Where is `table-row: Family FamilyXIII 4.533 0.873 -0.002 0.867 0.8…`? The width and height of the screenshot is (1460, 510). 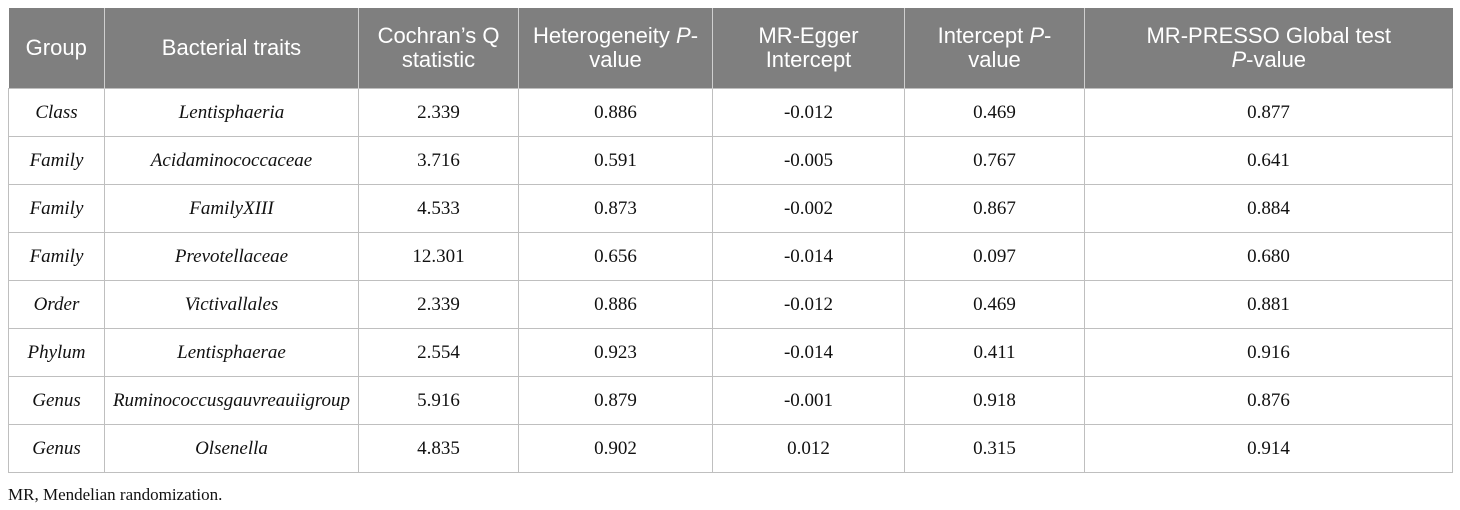
table-row: Family FamilyXIII 4.533 0.873 -0.002 0.867 0.8… is located at coordinates (730, 208).